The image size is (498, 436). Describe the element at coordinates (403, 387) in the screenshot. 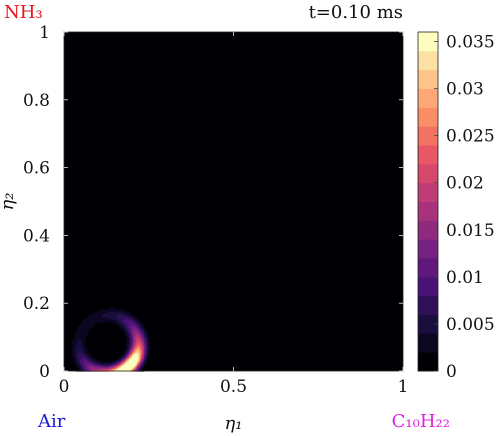

I see `x-tick-label: 1` at that location.